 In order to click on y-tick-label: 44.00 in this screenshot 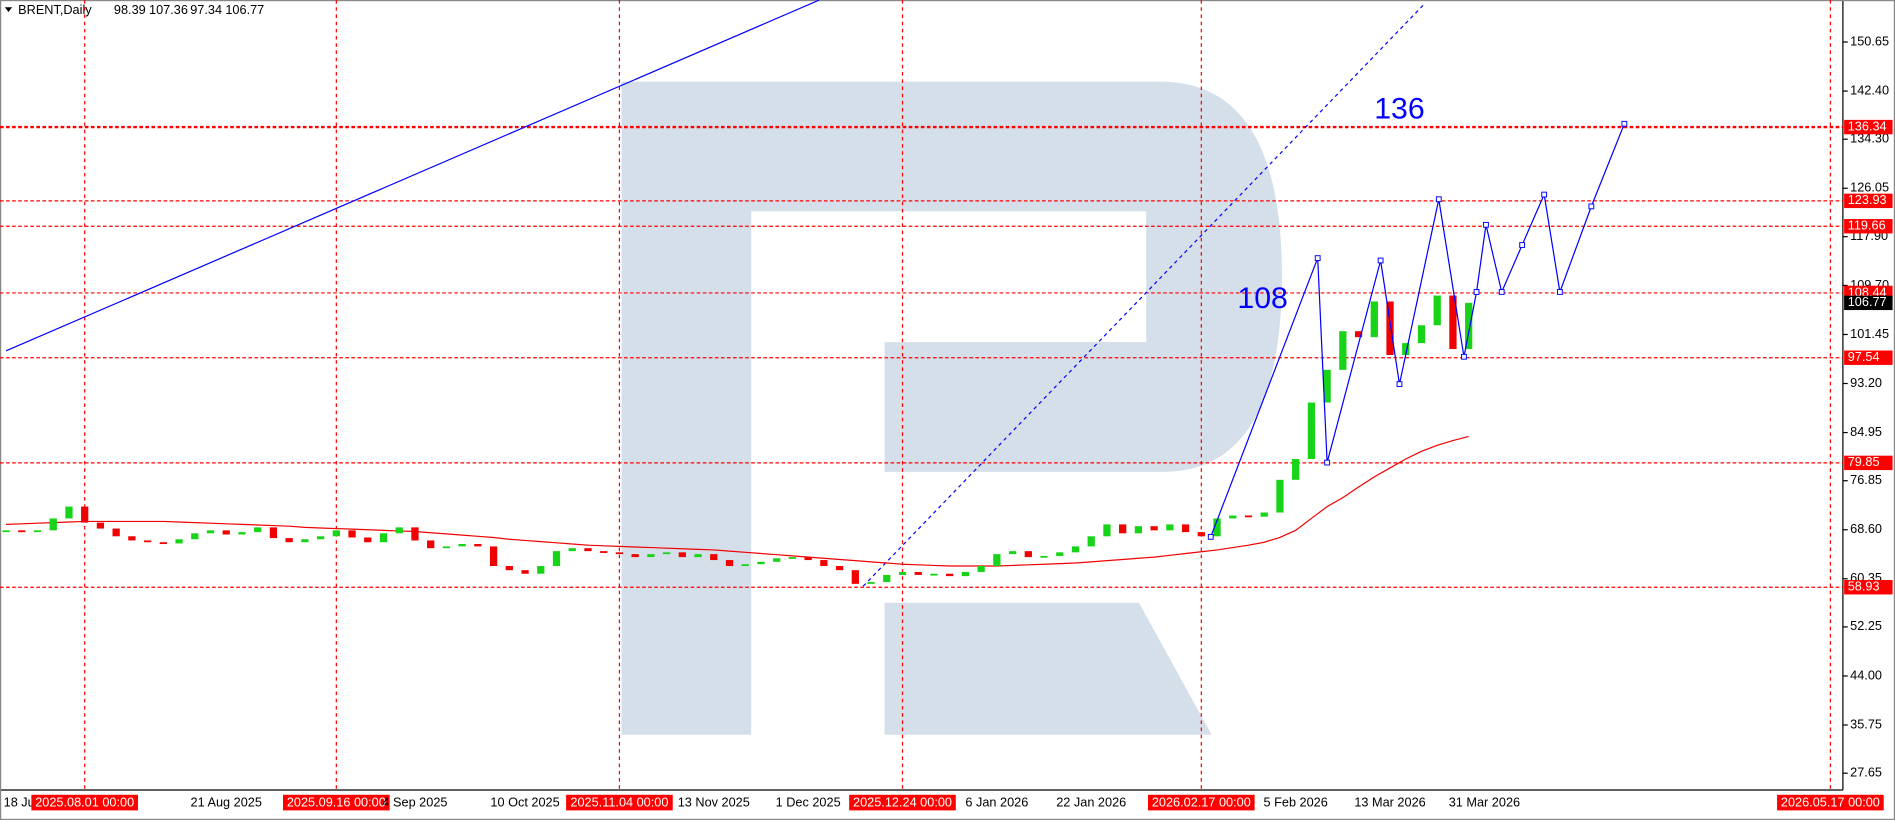, I will do `click(1866, 675)`.